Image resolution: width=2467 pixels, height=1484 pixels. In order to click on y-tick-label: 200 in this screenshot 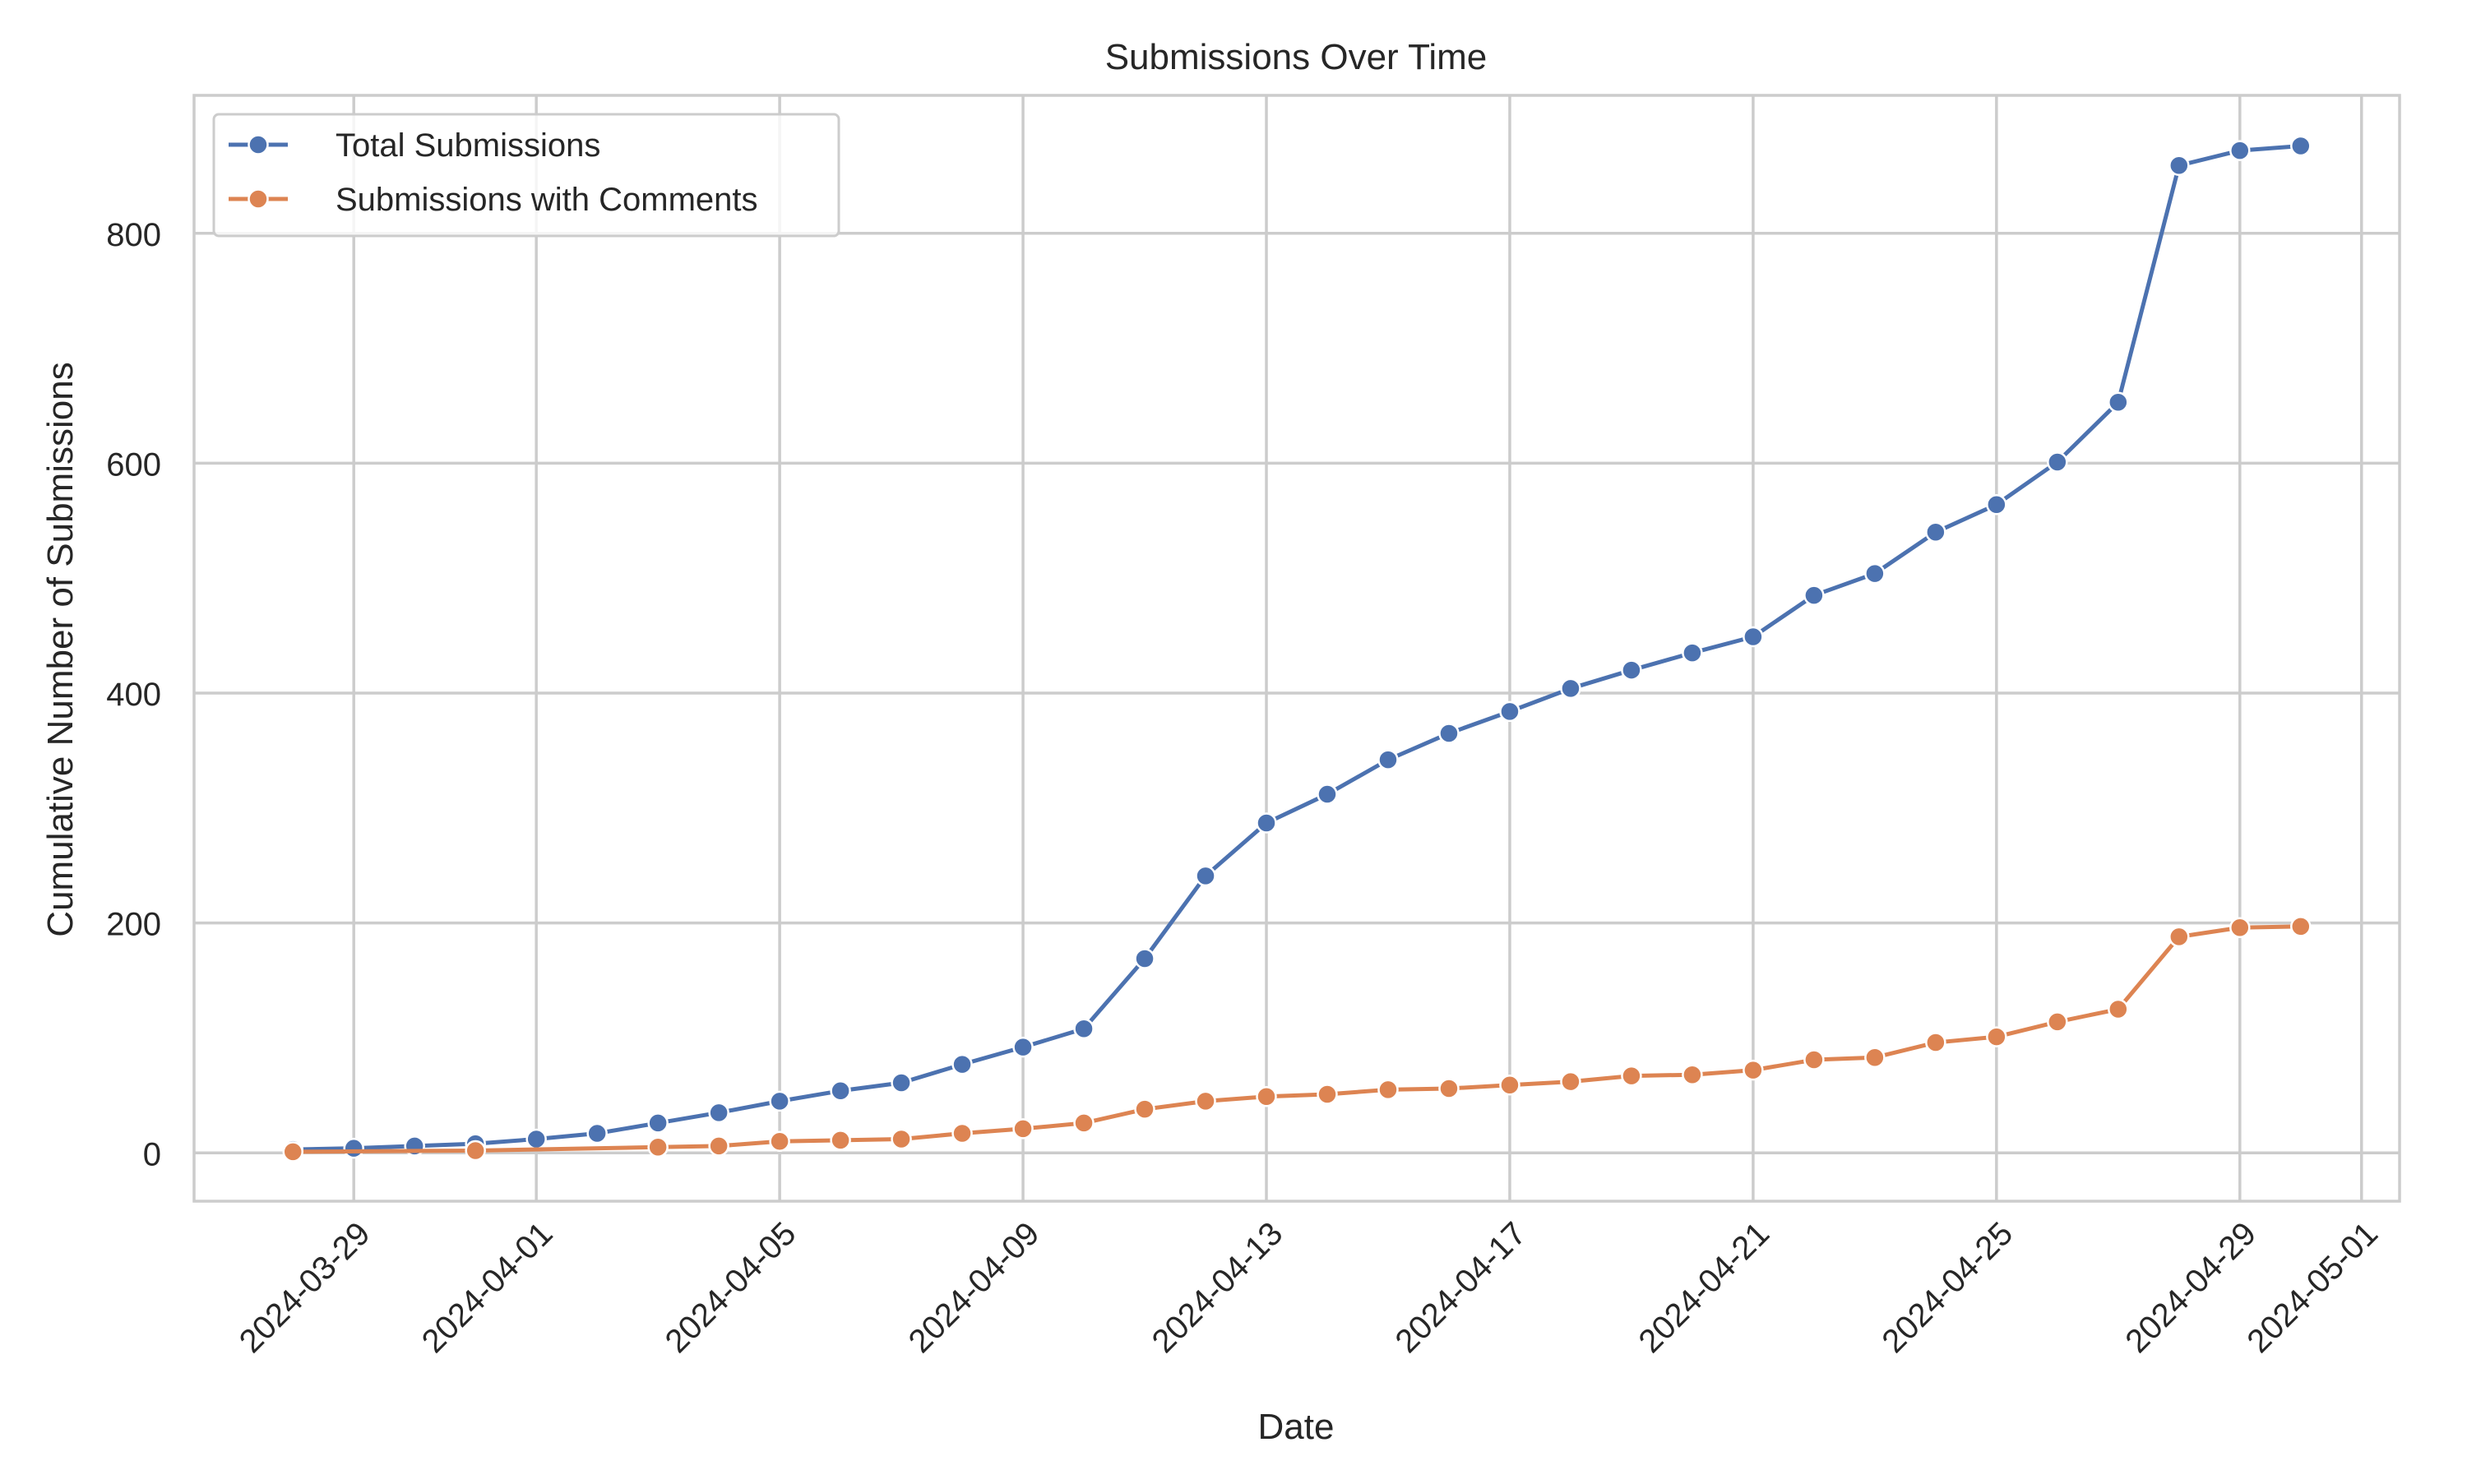, I will do `click(133, 925)`.